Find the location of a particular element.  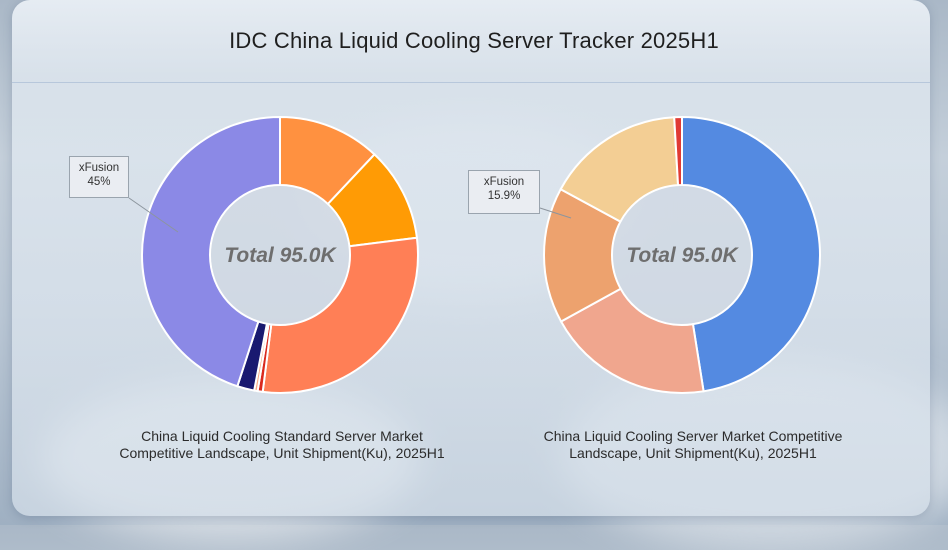

annotation-value: 15.9% is located at coordinates (504, 196).